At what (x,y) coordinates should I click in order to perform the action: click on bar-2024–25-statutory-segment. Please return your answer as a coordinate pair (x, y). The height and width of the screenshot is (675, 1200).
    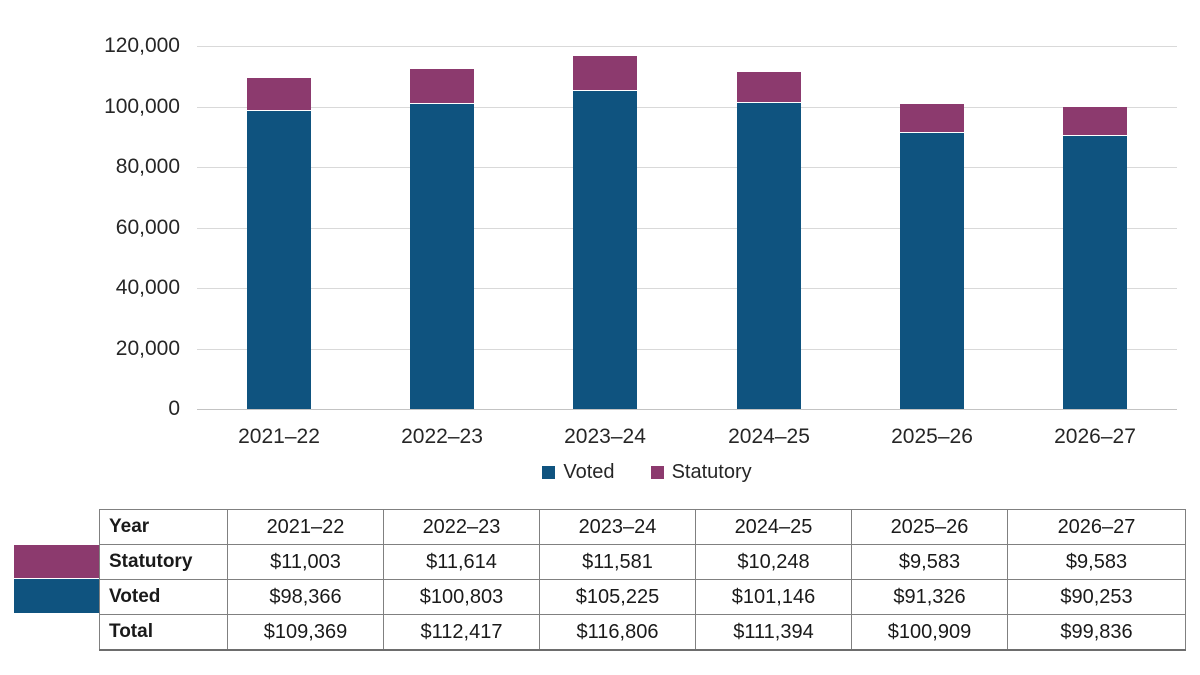
    Looking at the image, I should click on (769, 87).